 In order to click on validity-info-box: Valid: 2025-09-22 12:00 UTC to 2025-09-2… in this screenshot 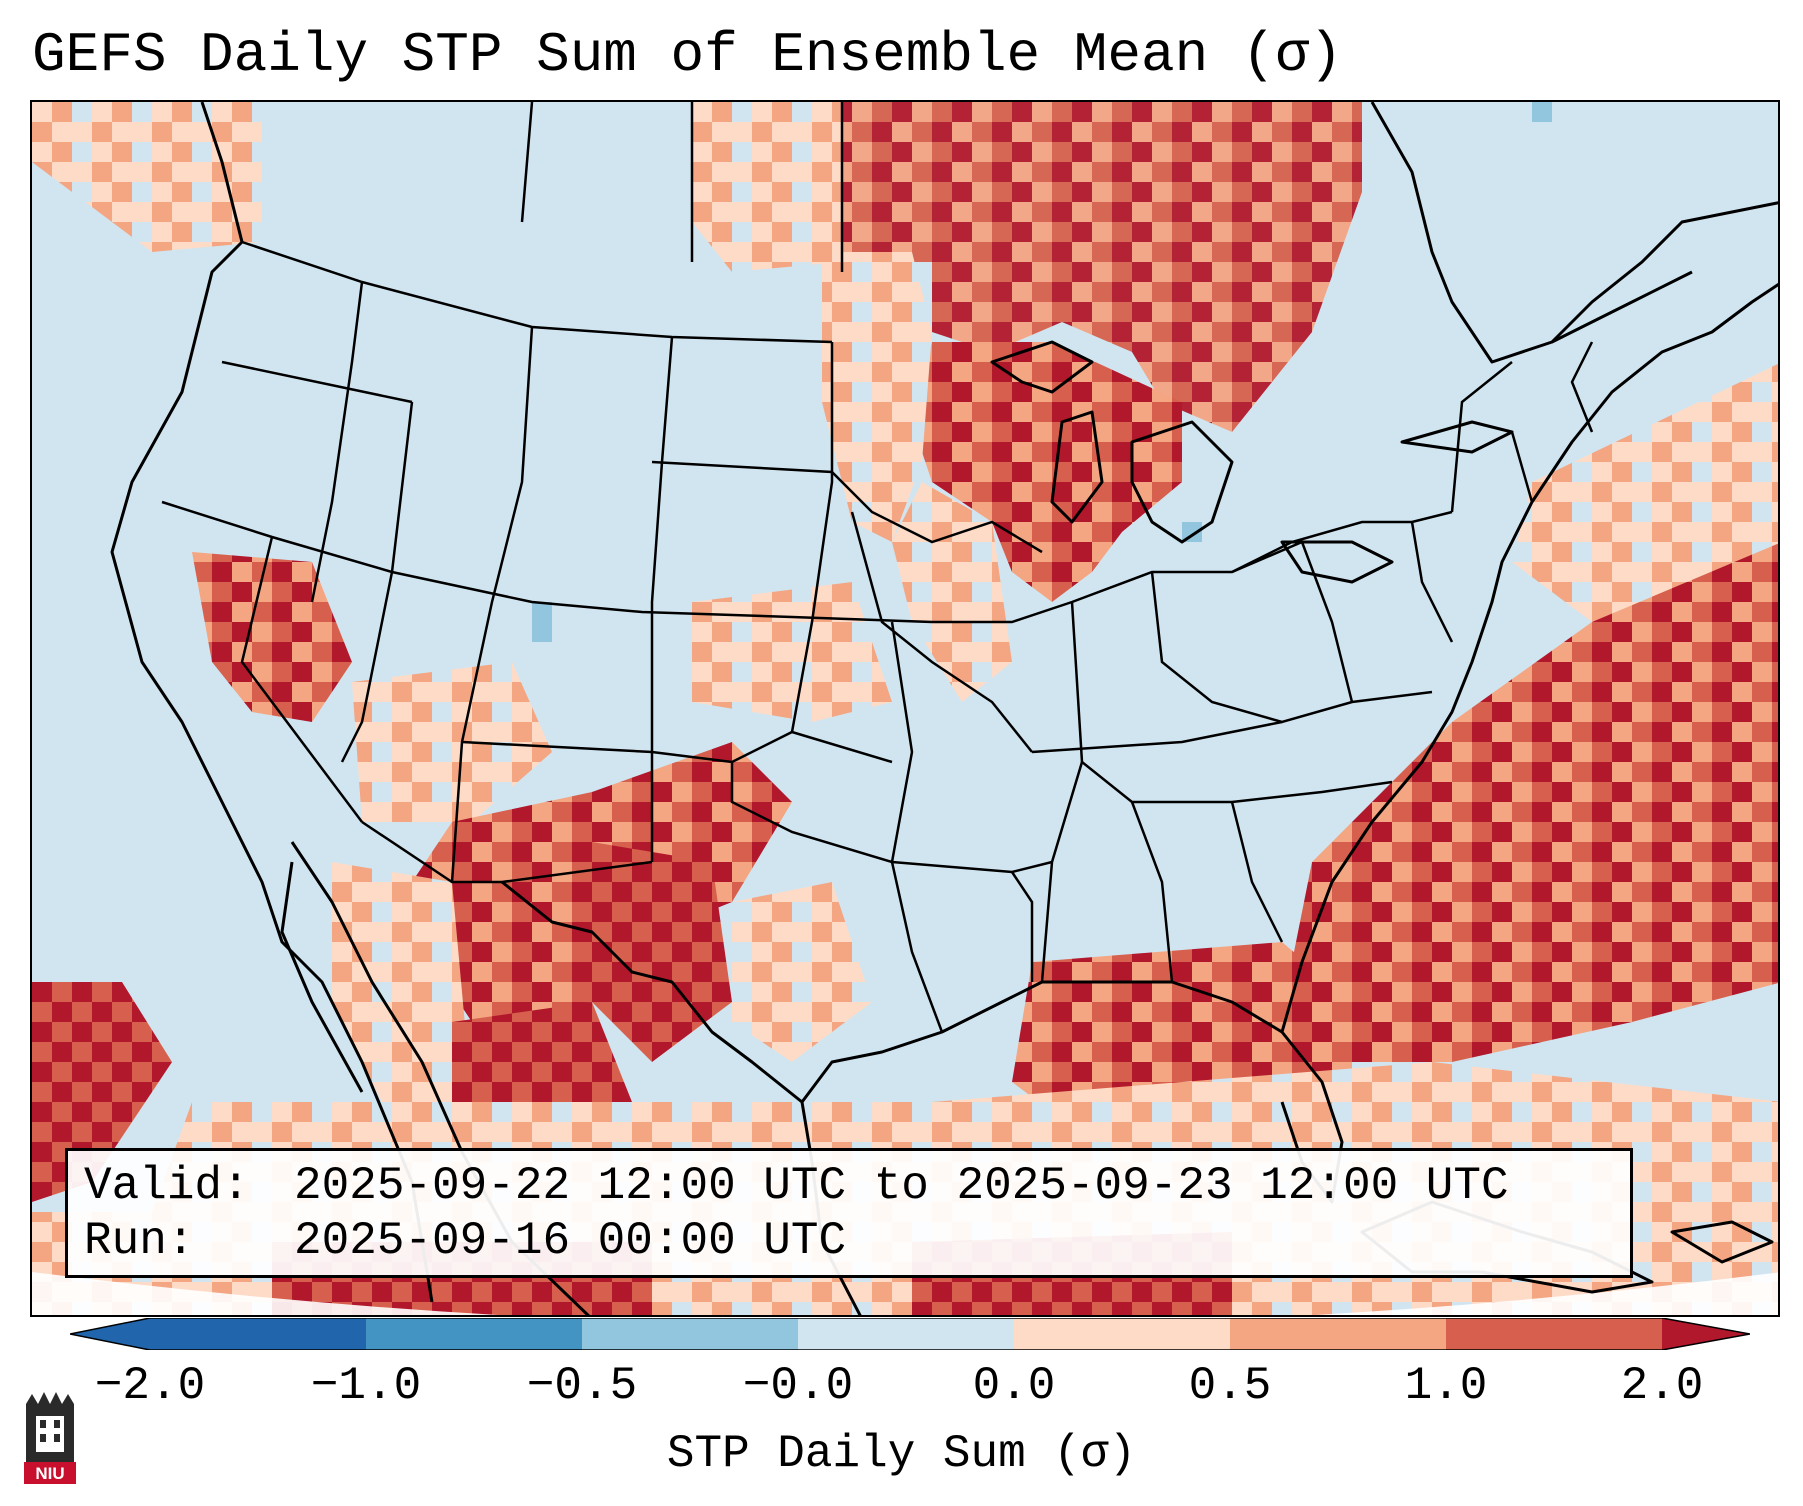, I will do `click(849, 1213)`.